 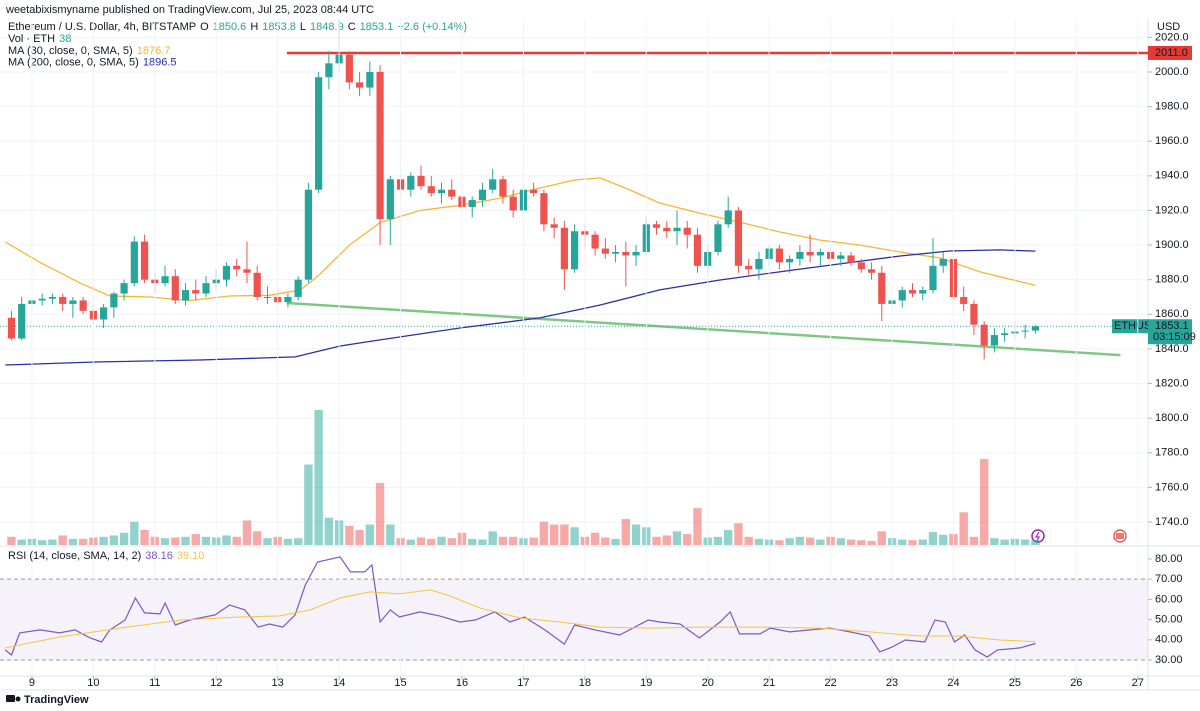 What do you see at coordinates (1169, 640) in the screenshot?
I see `y-tick-label: 40.00` at bounding box center [1169, 640].